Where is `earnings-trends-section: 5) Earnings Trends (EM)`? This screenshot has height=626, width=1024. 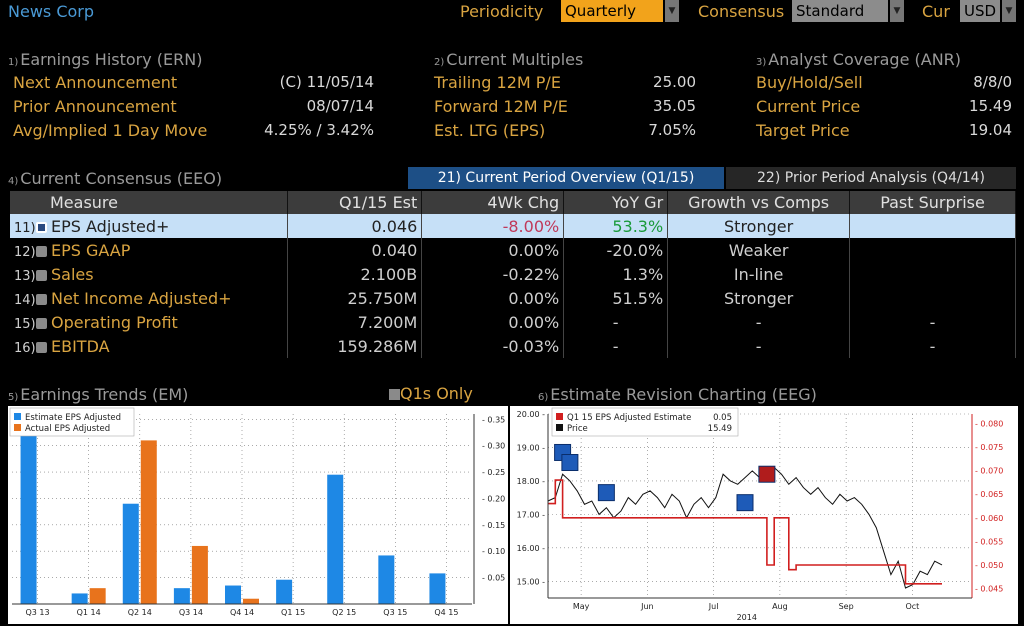
earnings-trends-section: 5) Earnings Trends (EM) is located at coordinates (98, 394).